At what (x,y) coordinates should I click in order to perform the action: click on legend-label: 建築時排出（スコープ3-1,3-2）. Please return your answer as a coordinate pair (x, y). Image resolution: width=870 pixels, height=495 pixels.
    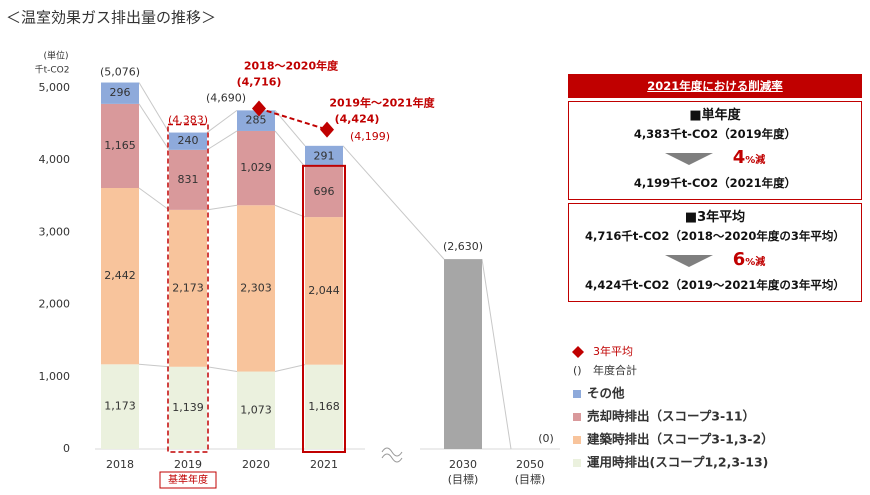
    Looking at the image, I should click on (680, 439).